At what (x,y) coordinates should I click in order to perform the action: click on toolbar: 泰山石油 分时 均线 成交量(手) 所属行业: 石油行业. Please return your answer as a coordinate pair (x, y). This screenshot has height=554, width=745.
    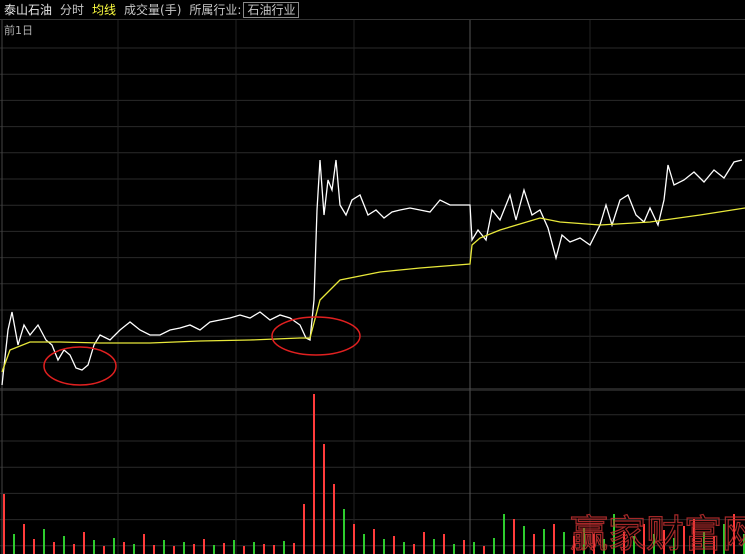
    Looking at the image, I should click on (372, 10).